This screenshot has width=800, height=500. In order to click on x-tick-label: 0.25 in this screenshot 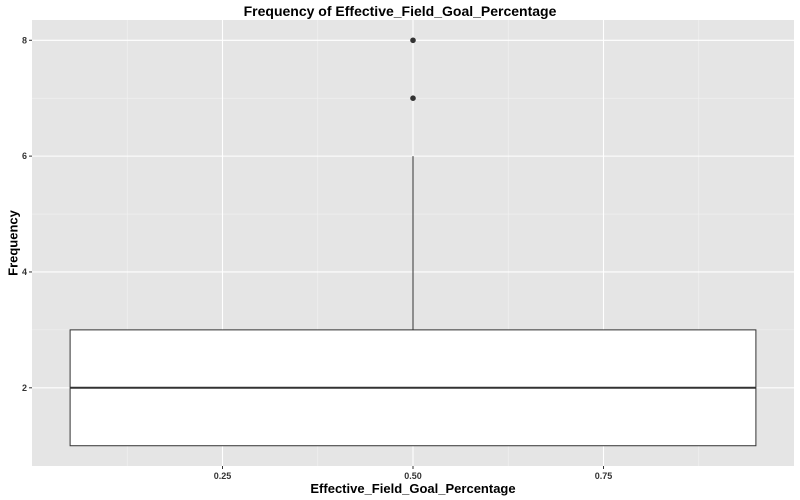, I will do `click(223, 476)`.